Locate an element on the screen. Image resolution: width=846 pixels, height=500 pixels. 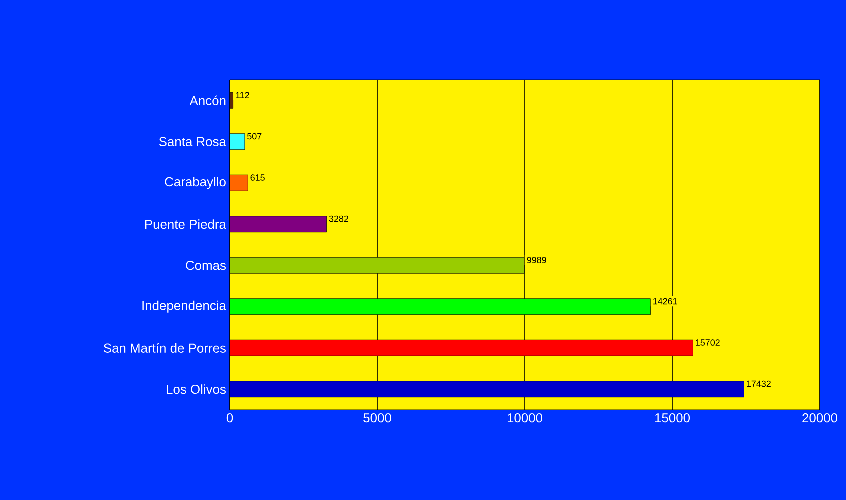
y-tick-label: Independencia is located at coordinates (184, 306).